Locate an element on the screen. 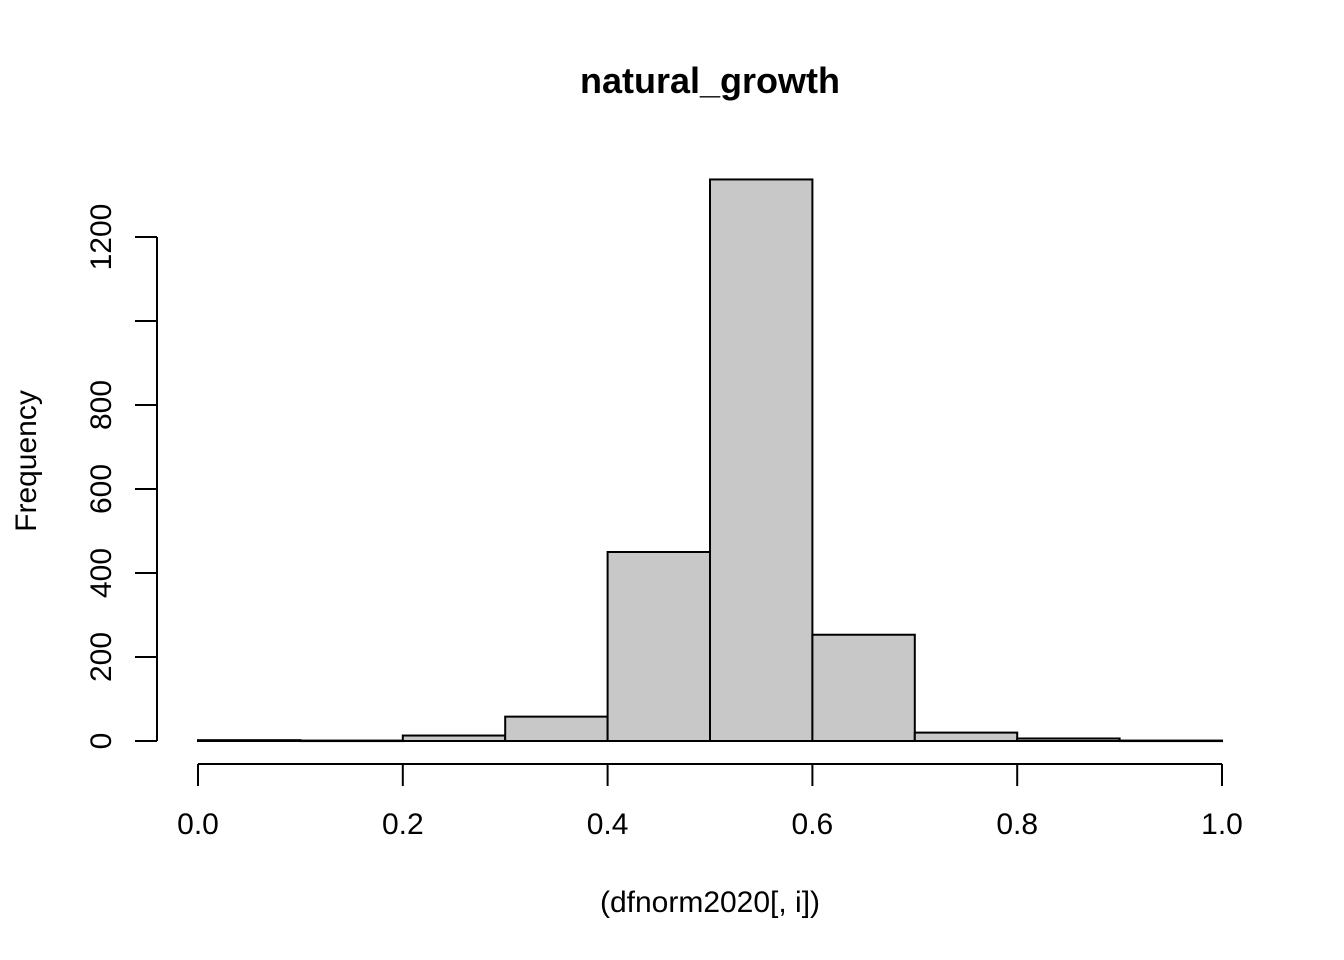 The height and width of the screenshot is (960, 1344). x-tick-label: 0.4 is located at coordinates (608, 824).